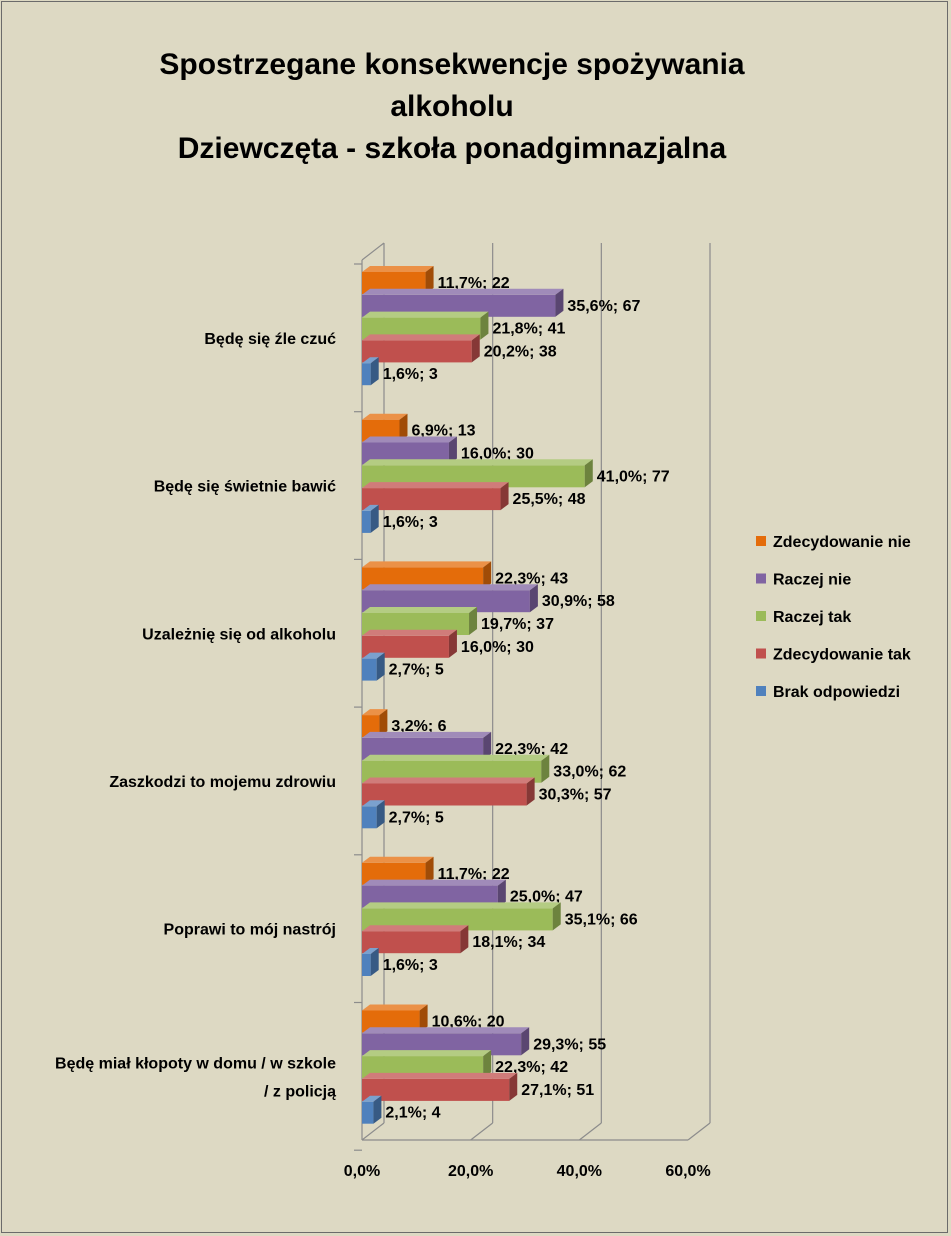  Describe the element at coordinates (222, 782) in the screenshot. I see `category-label: Zaszkodzi to mojemu zdrowiu` at that location.